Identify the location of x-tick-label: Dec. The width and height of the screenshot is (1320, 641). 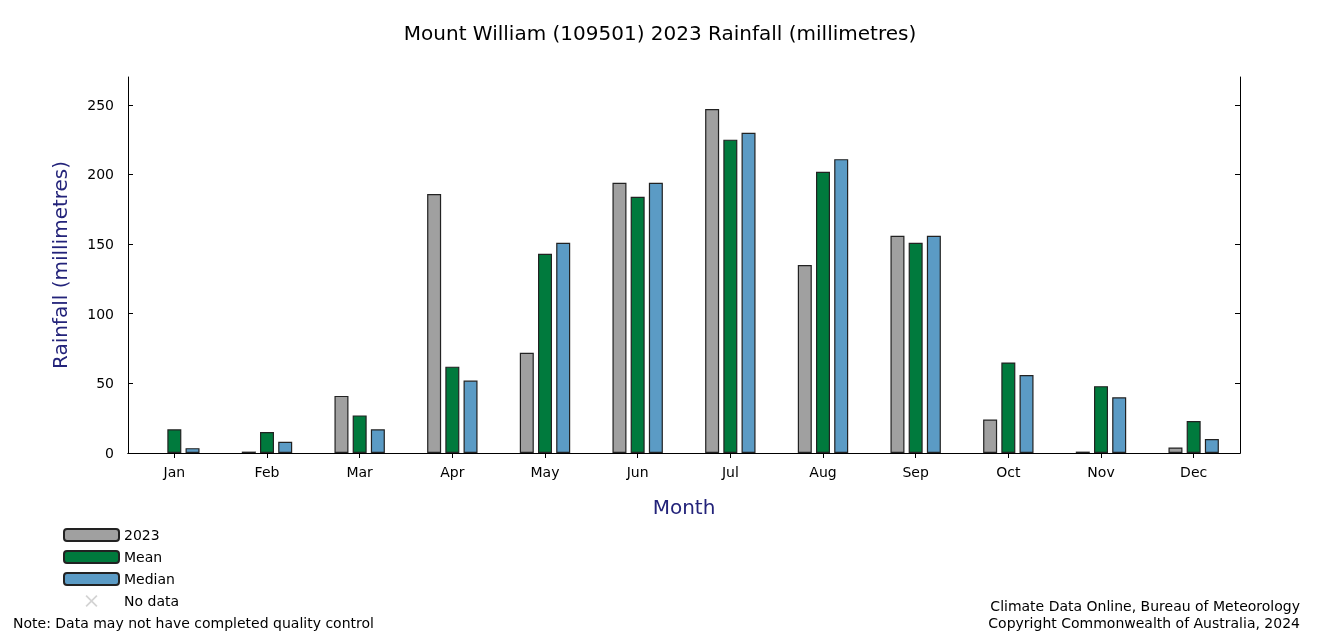
(1194, 472).